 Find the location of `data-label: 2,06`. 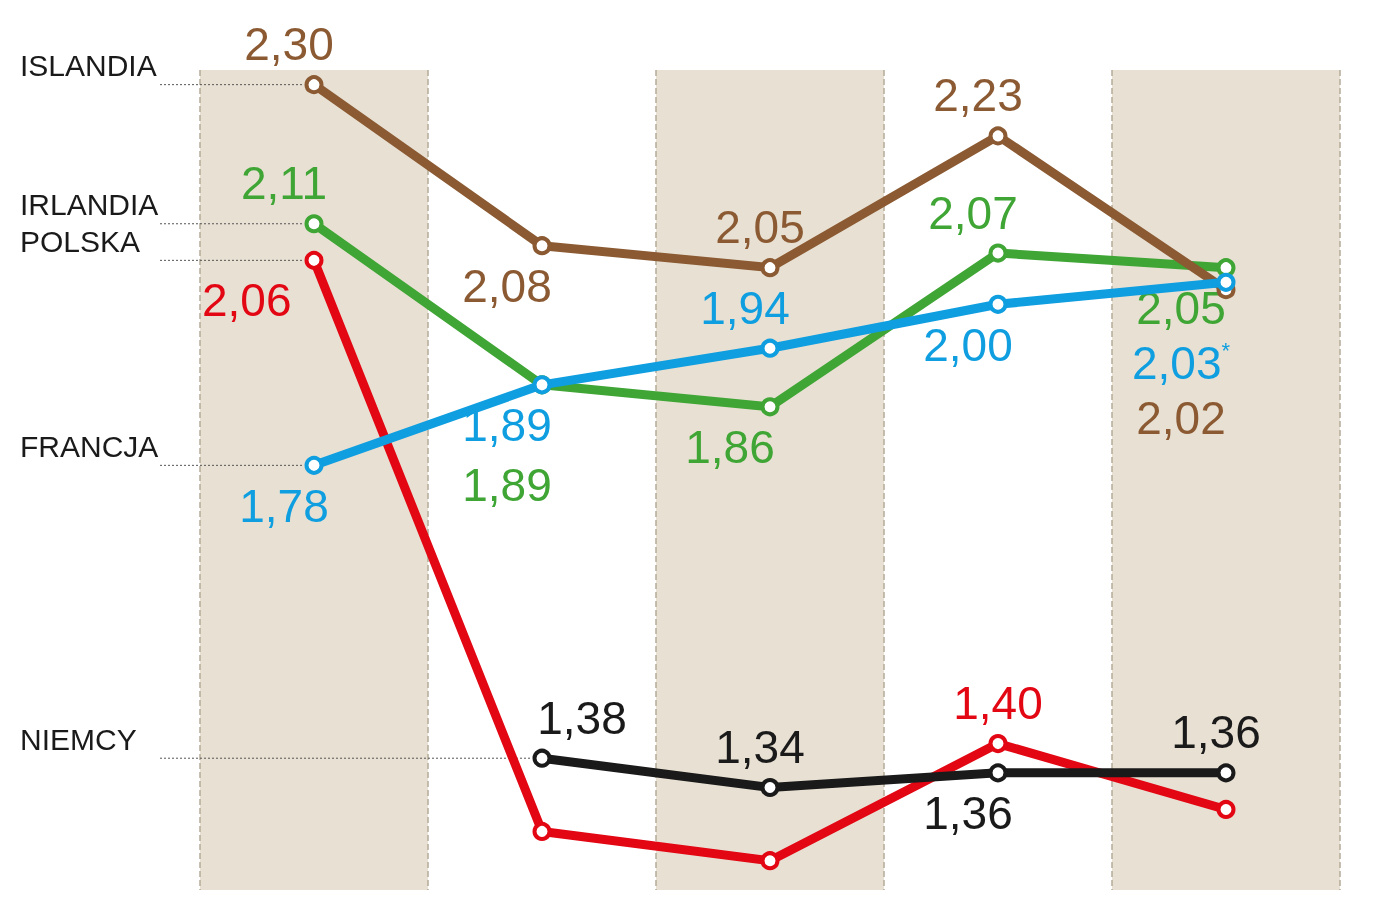

data-label: 2,06 is located at coordinates (246, 300).